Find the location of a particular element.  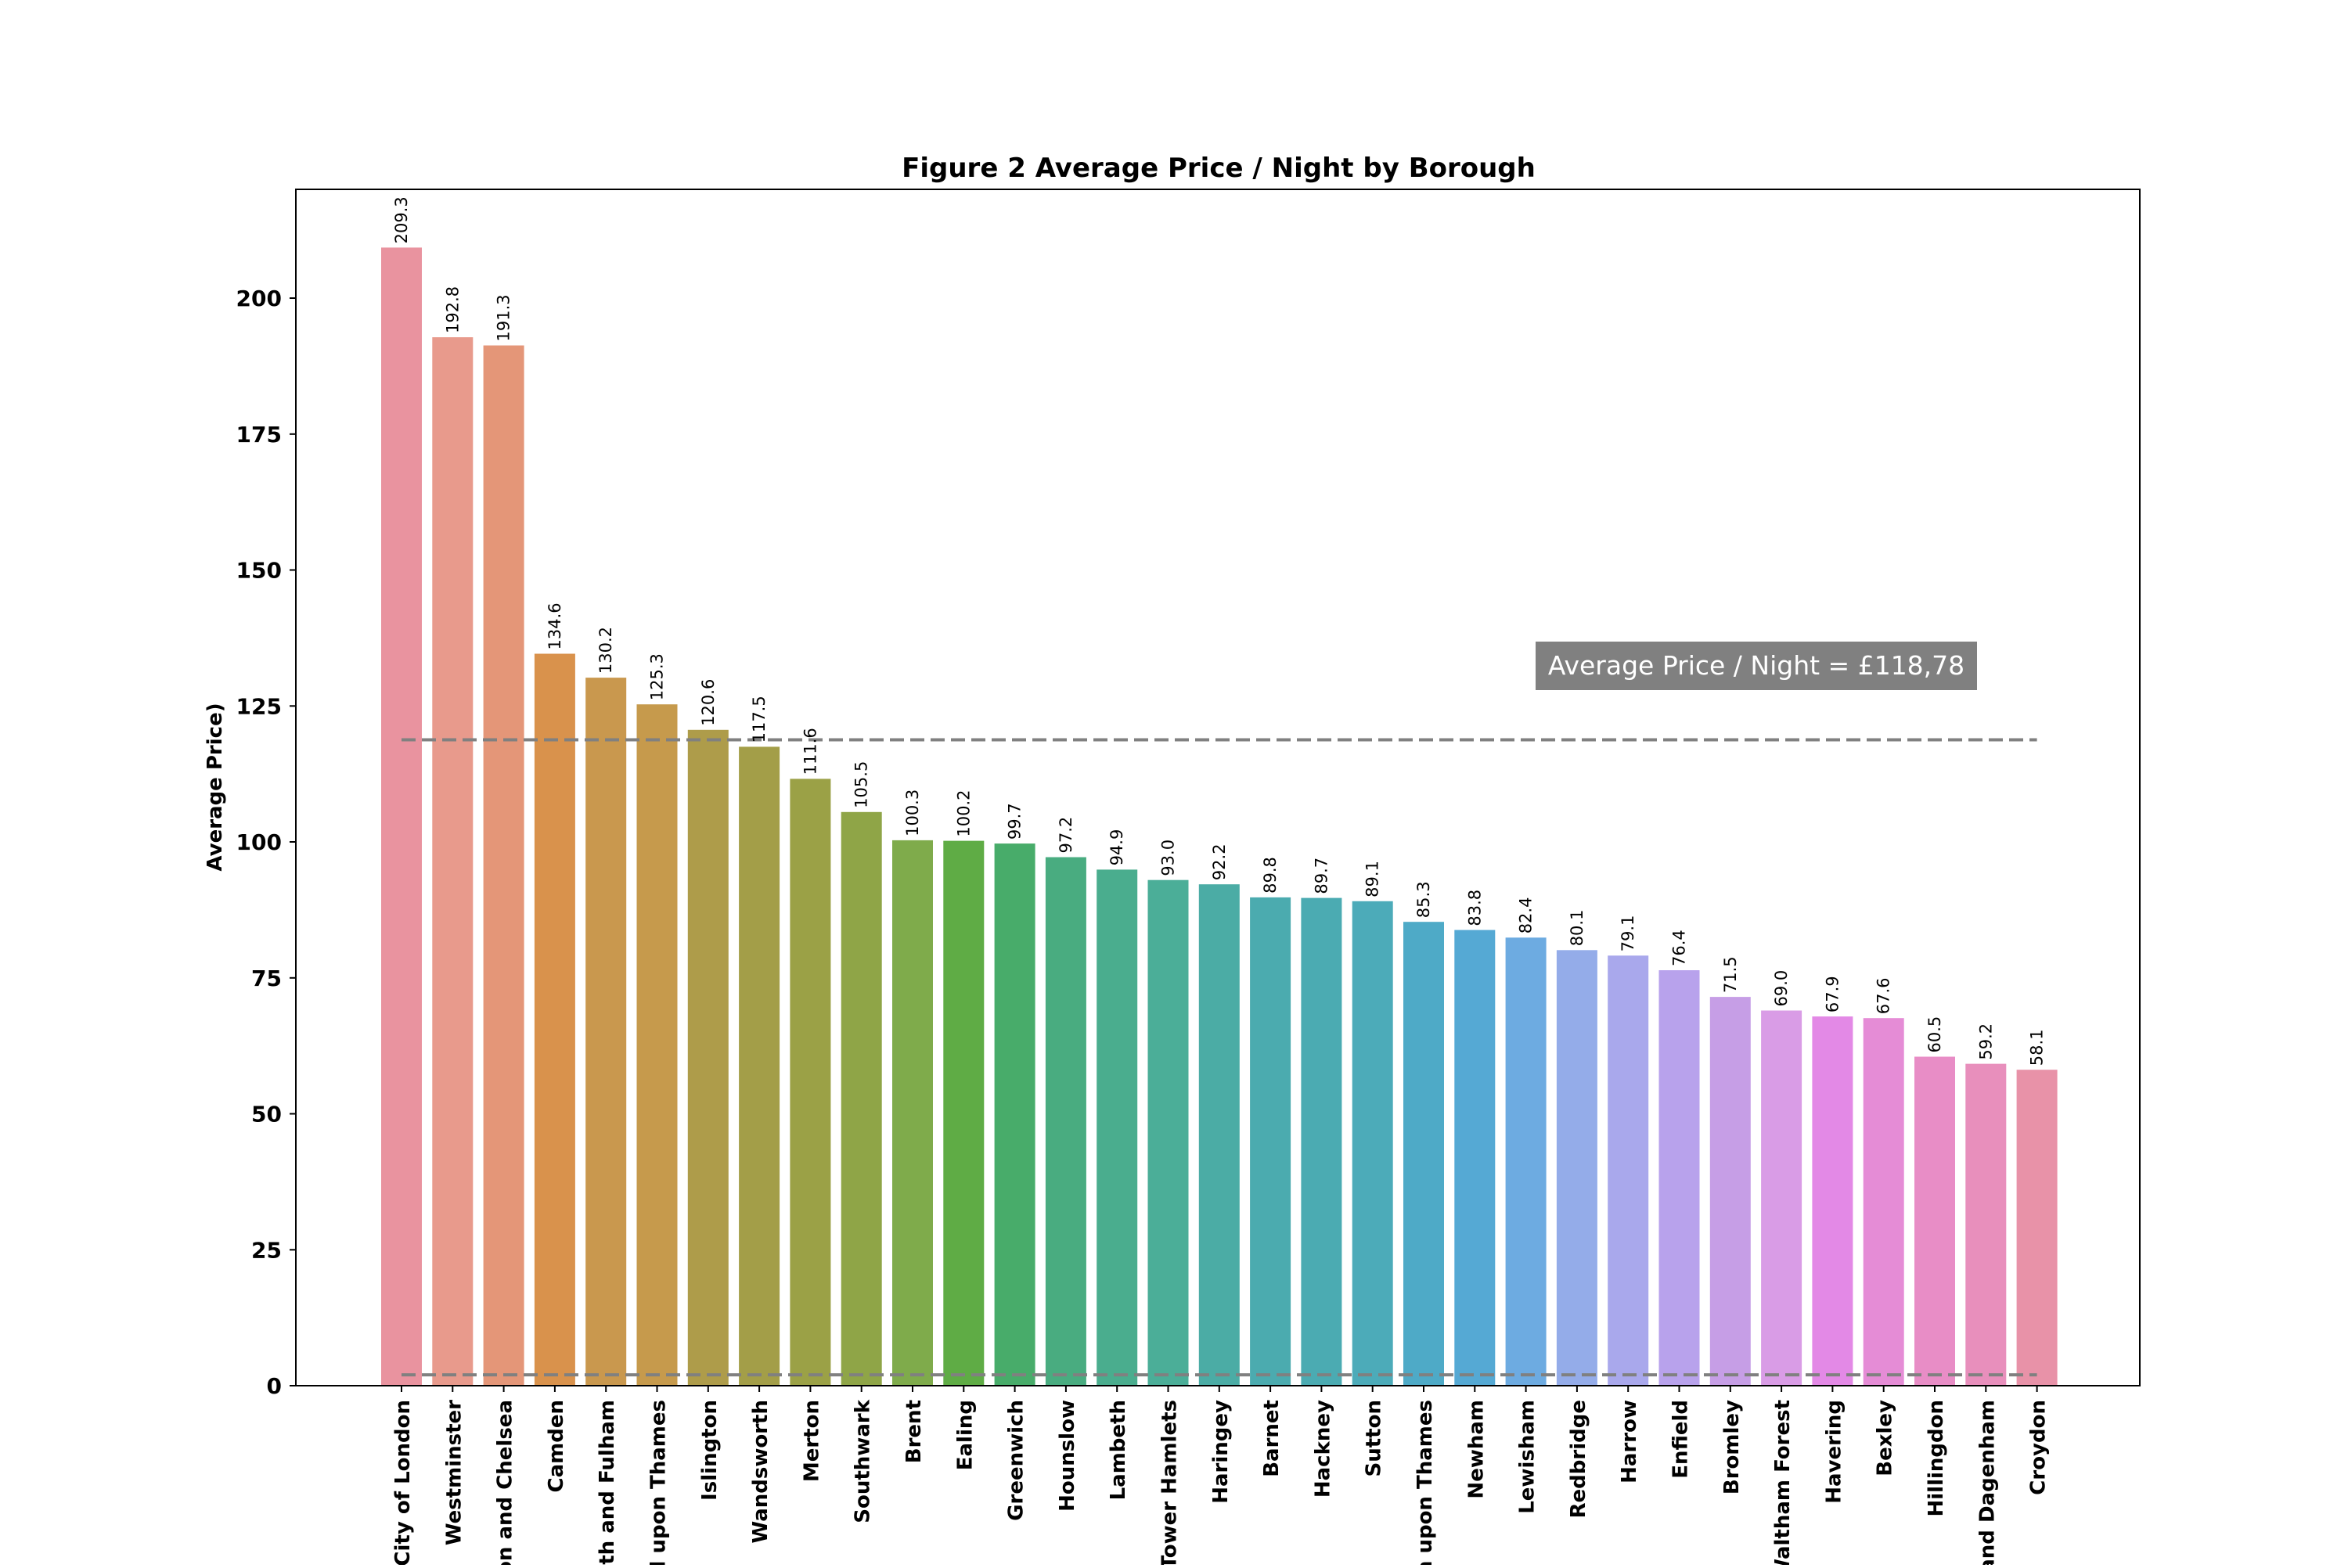

x-tick-label: d upon Thames is located at coordinates (659, 1483).